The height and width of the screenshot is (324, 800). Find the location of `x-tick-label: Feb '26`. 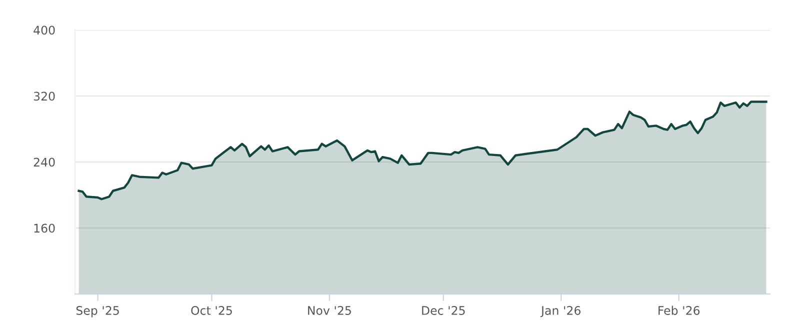

x-tick-label: Feb '26 is located at coordinates (679, 310).